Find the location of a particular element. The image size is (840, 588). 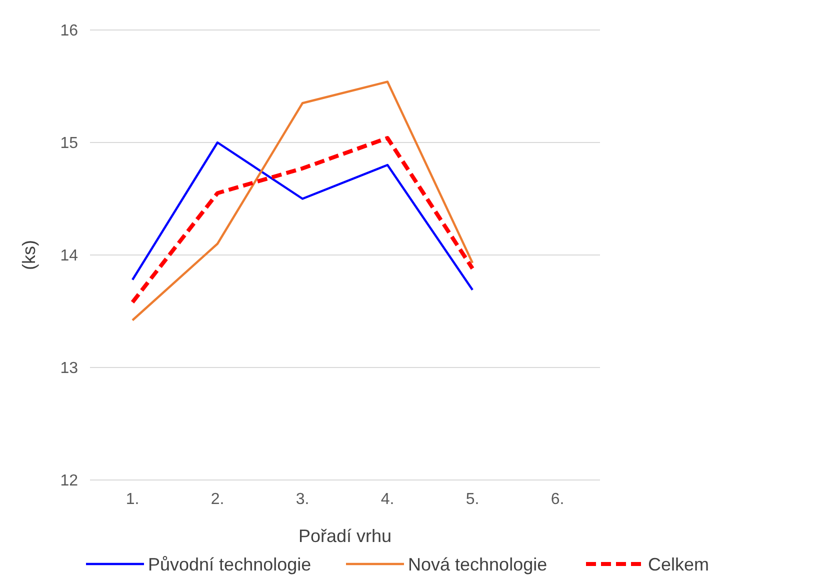

x-axis-title: Pořadí vrhu is located at coordinates (345, 536).